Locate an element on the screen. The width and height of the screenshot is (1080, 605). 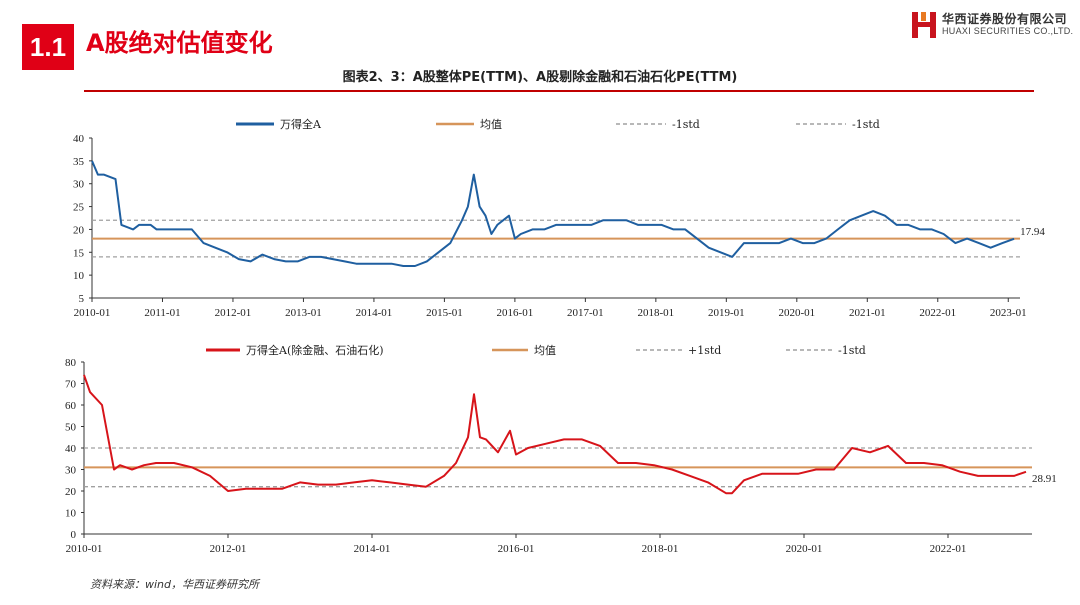
section-title: A股绝对估值变化 is located at coordinates (179, 43).